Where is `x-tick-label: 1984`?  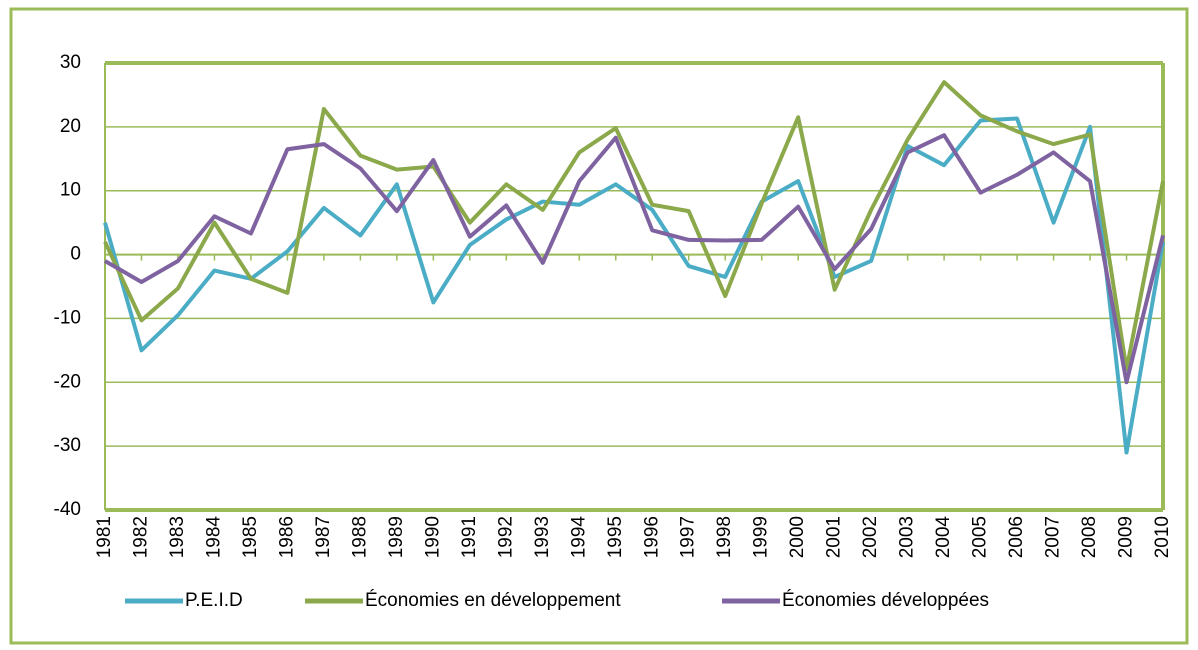
x-tick-label: 1984 is located at coordinates (213, 537).